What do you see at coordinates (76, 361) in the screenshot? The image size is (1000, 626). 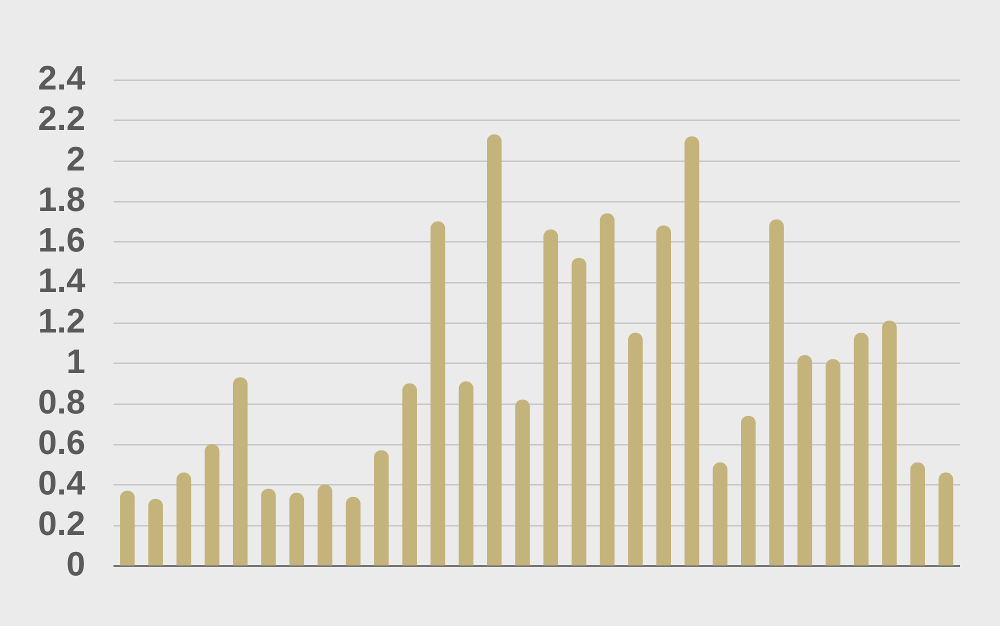 I see `y-tick-label: 1` at bounding box center [76, 361].